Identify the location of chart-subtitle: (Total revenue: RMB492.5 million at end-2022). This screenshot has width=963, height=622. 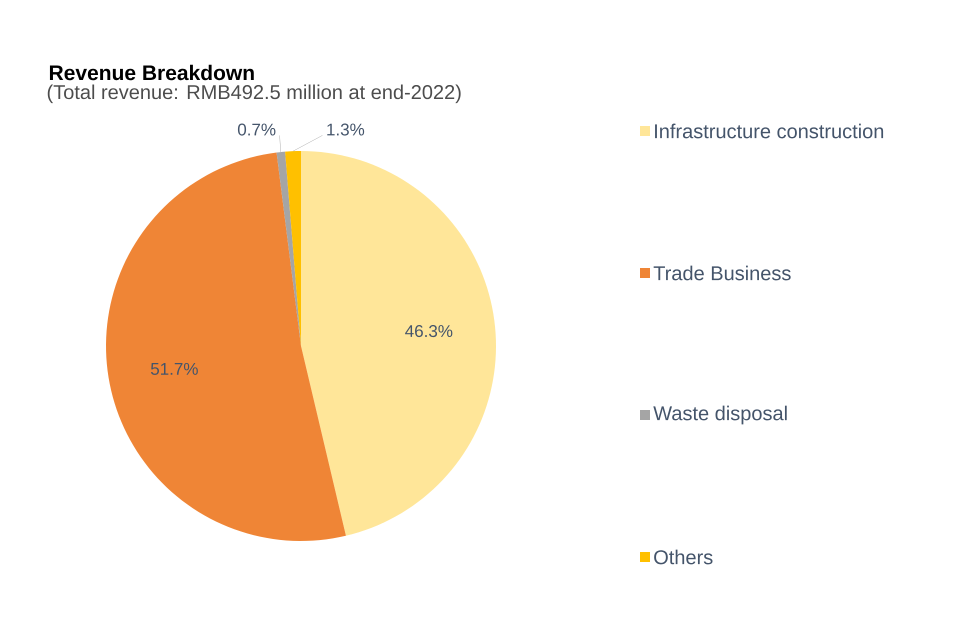
(254, 94).